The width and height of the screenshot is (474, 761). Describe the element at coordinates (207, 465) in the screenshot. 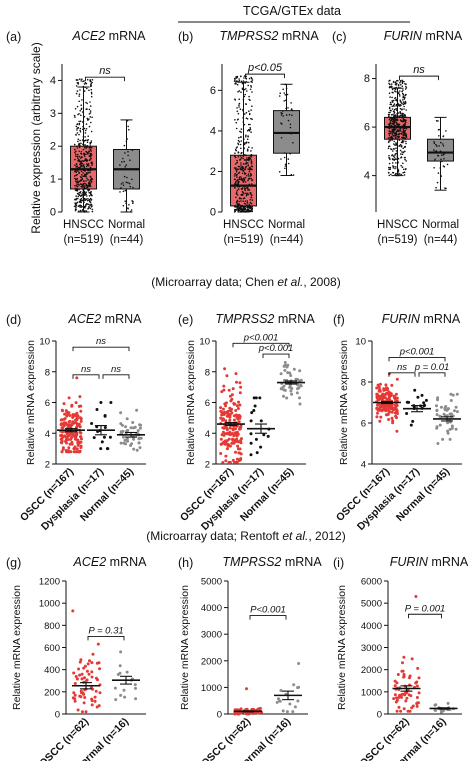

I see `y-tick-label: 2` at that location.